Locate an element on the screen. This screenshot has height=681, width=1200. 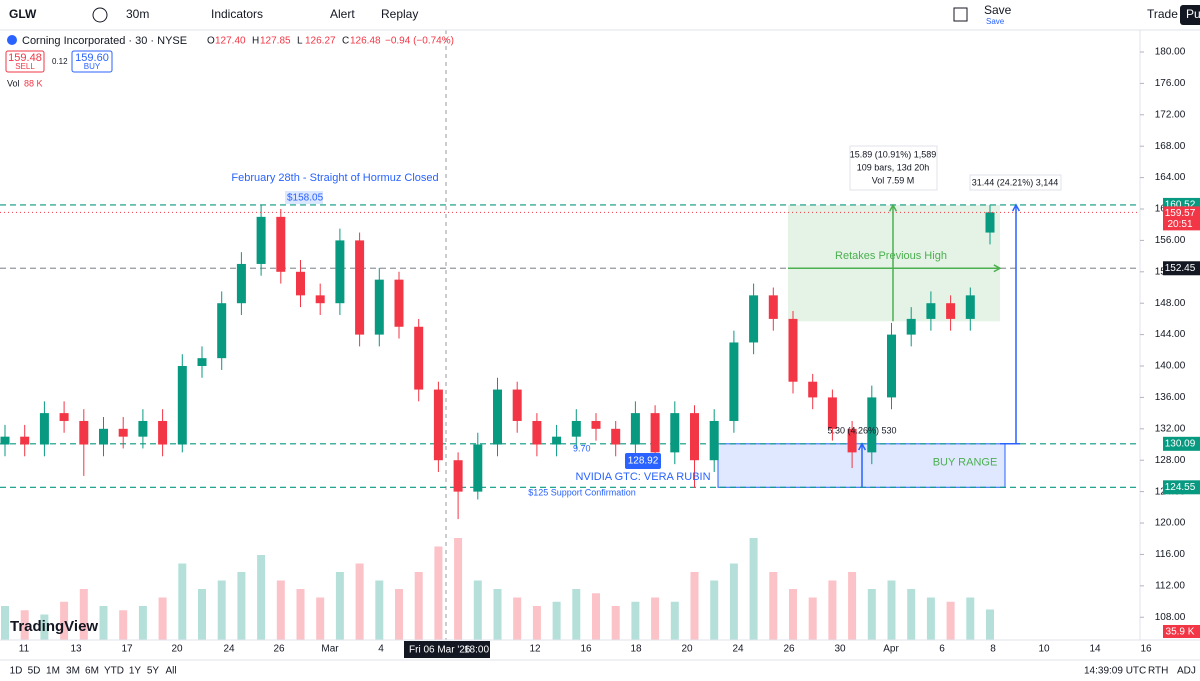
range-button: 1D is located at coordinates (16, 671).